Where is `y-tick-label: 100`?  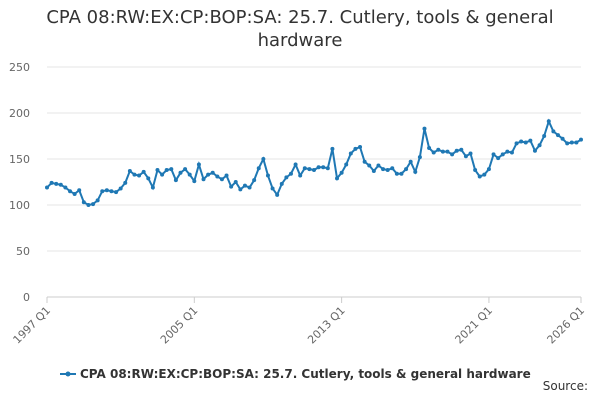
y-tick-label: 100 is located at coordinates (19, 205).